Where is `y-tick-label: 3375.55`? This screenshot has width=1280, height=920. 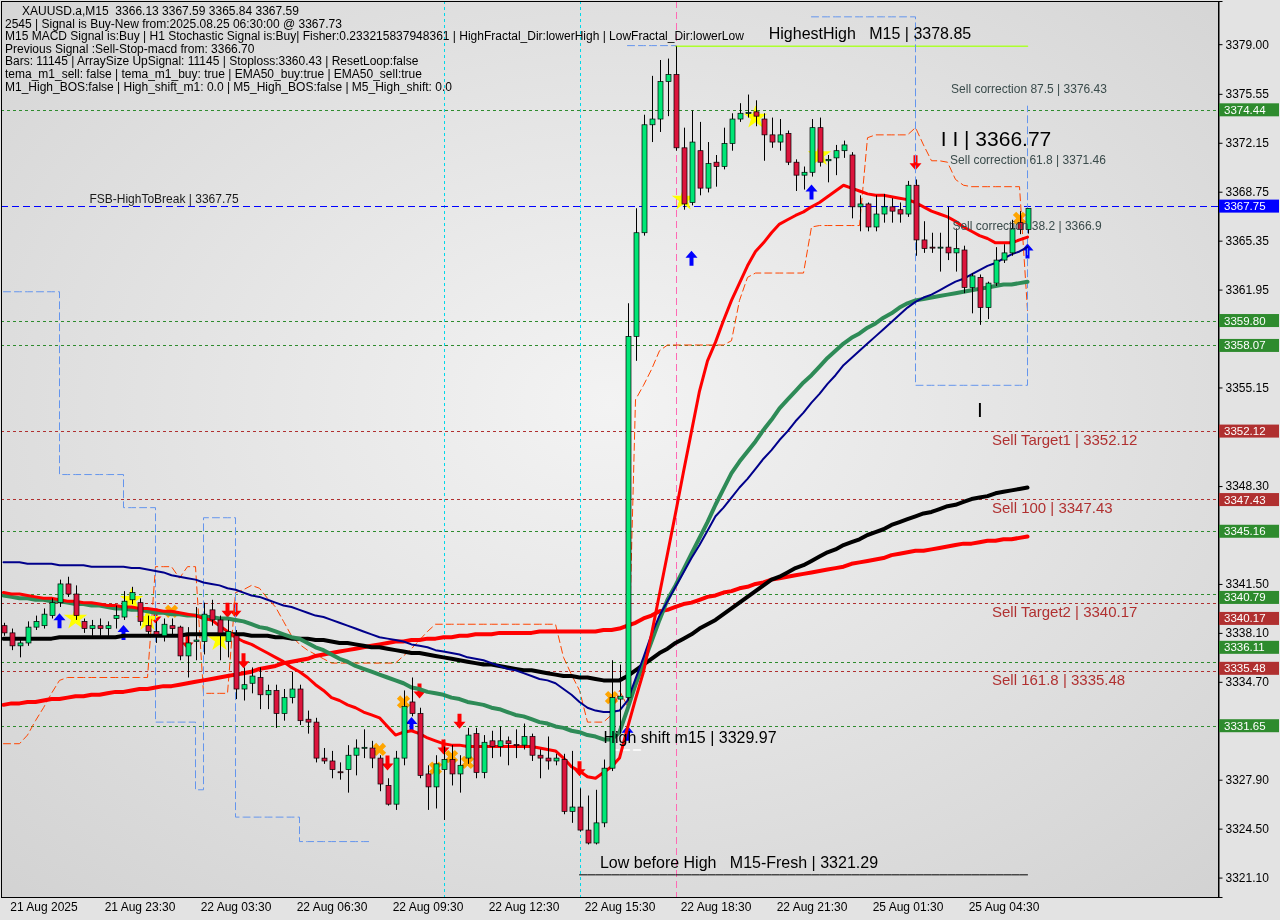
y-tick-label: 3375.55 is located at coordinates (1247, 94).